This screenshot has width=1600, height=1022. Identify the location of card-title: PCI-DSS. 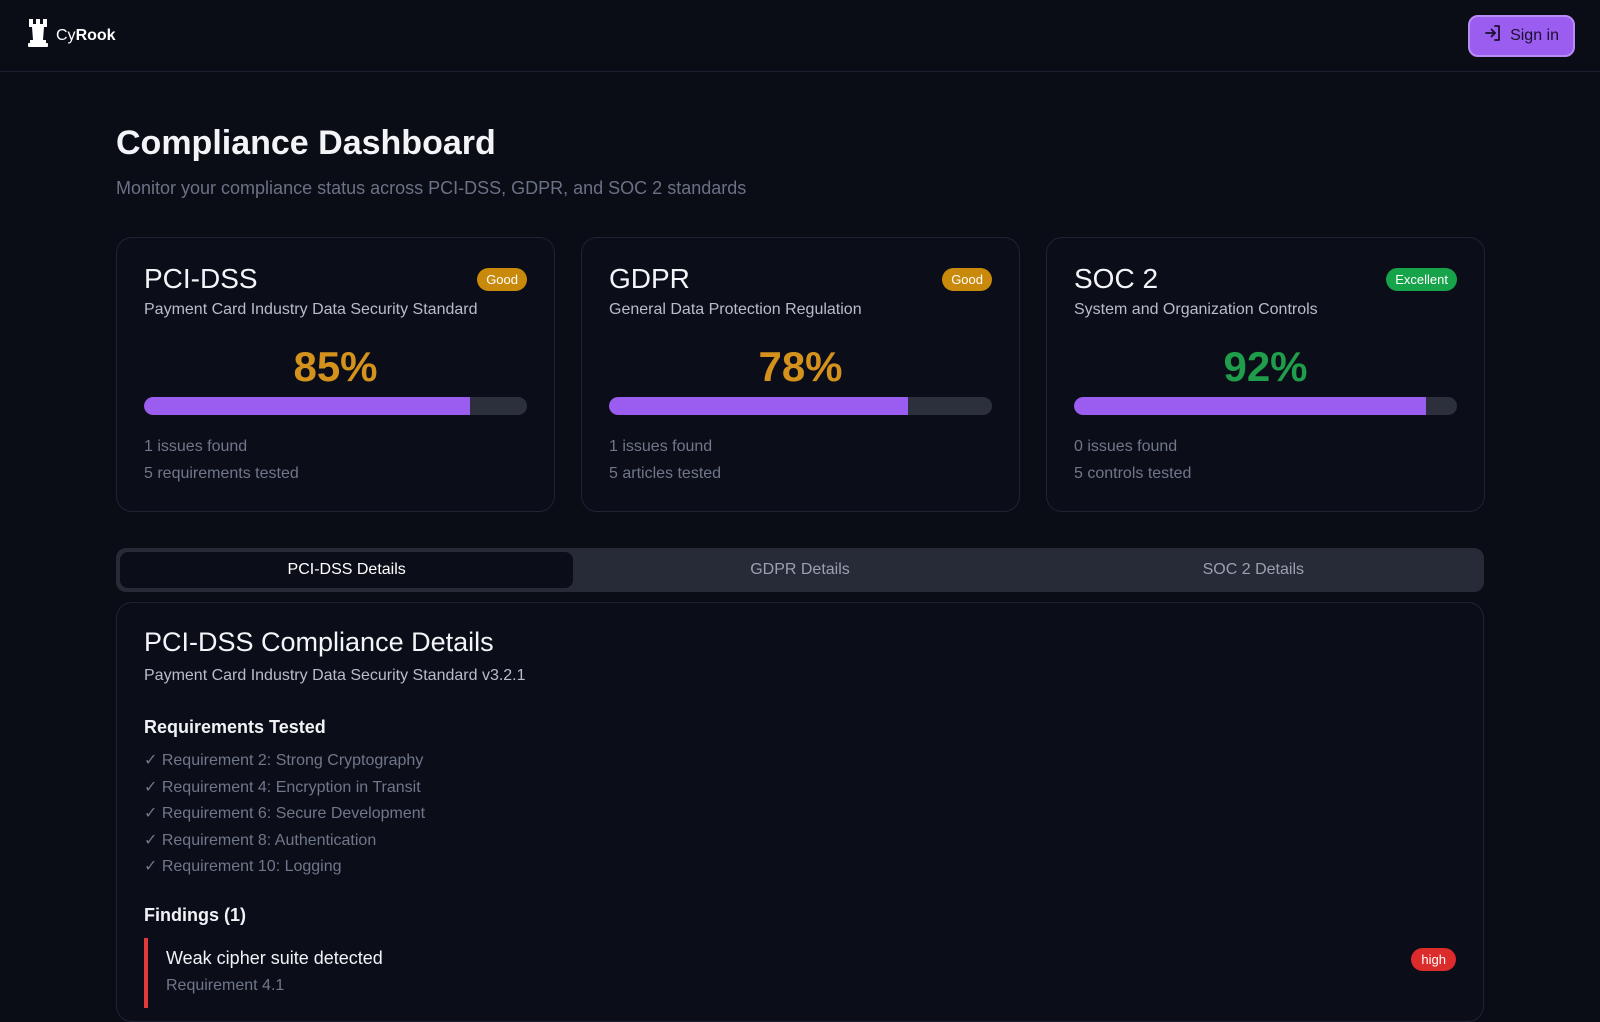
(201, 278).